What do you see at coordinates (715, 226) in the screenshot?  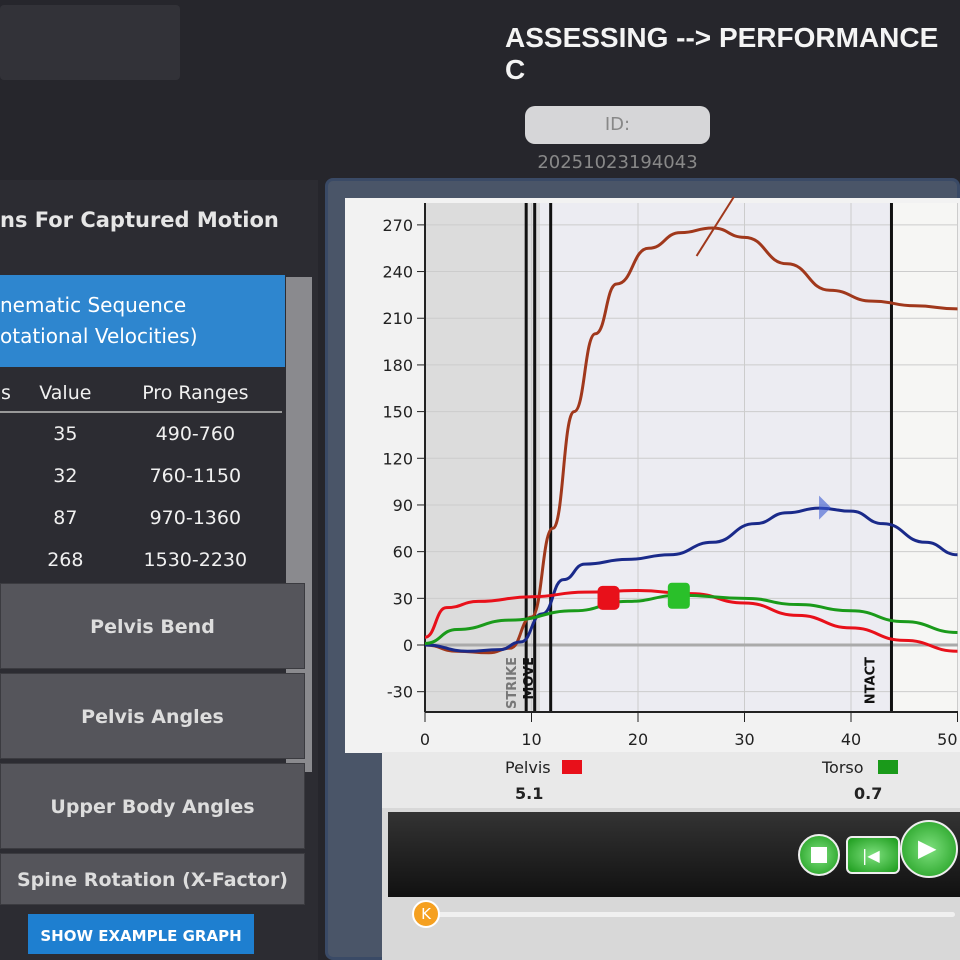 I see `hand-peak-marker` at bounding box center [715, 226].